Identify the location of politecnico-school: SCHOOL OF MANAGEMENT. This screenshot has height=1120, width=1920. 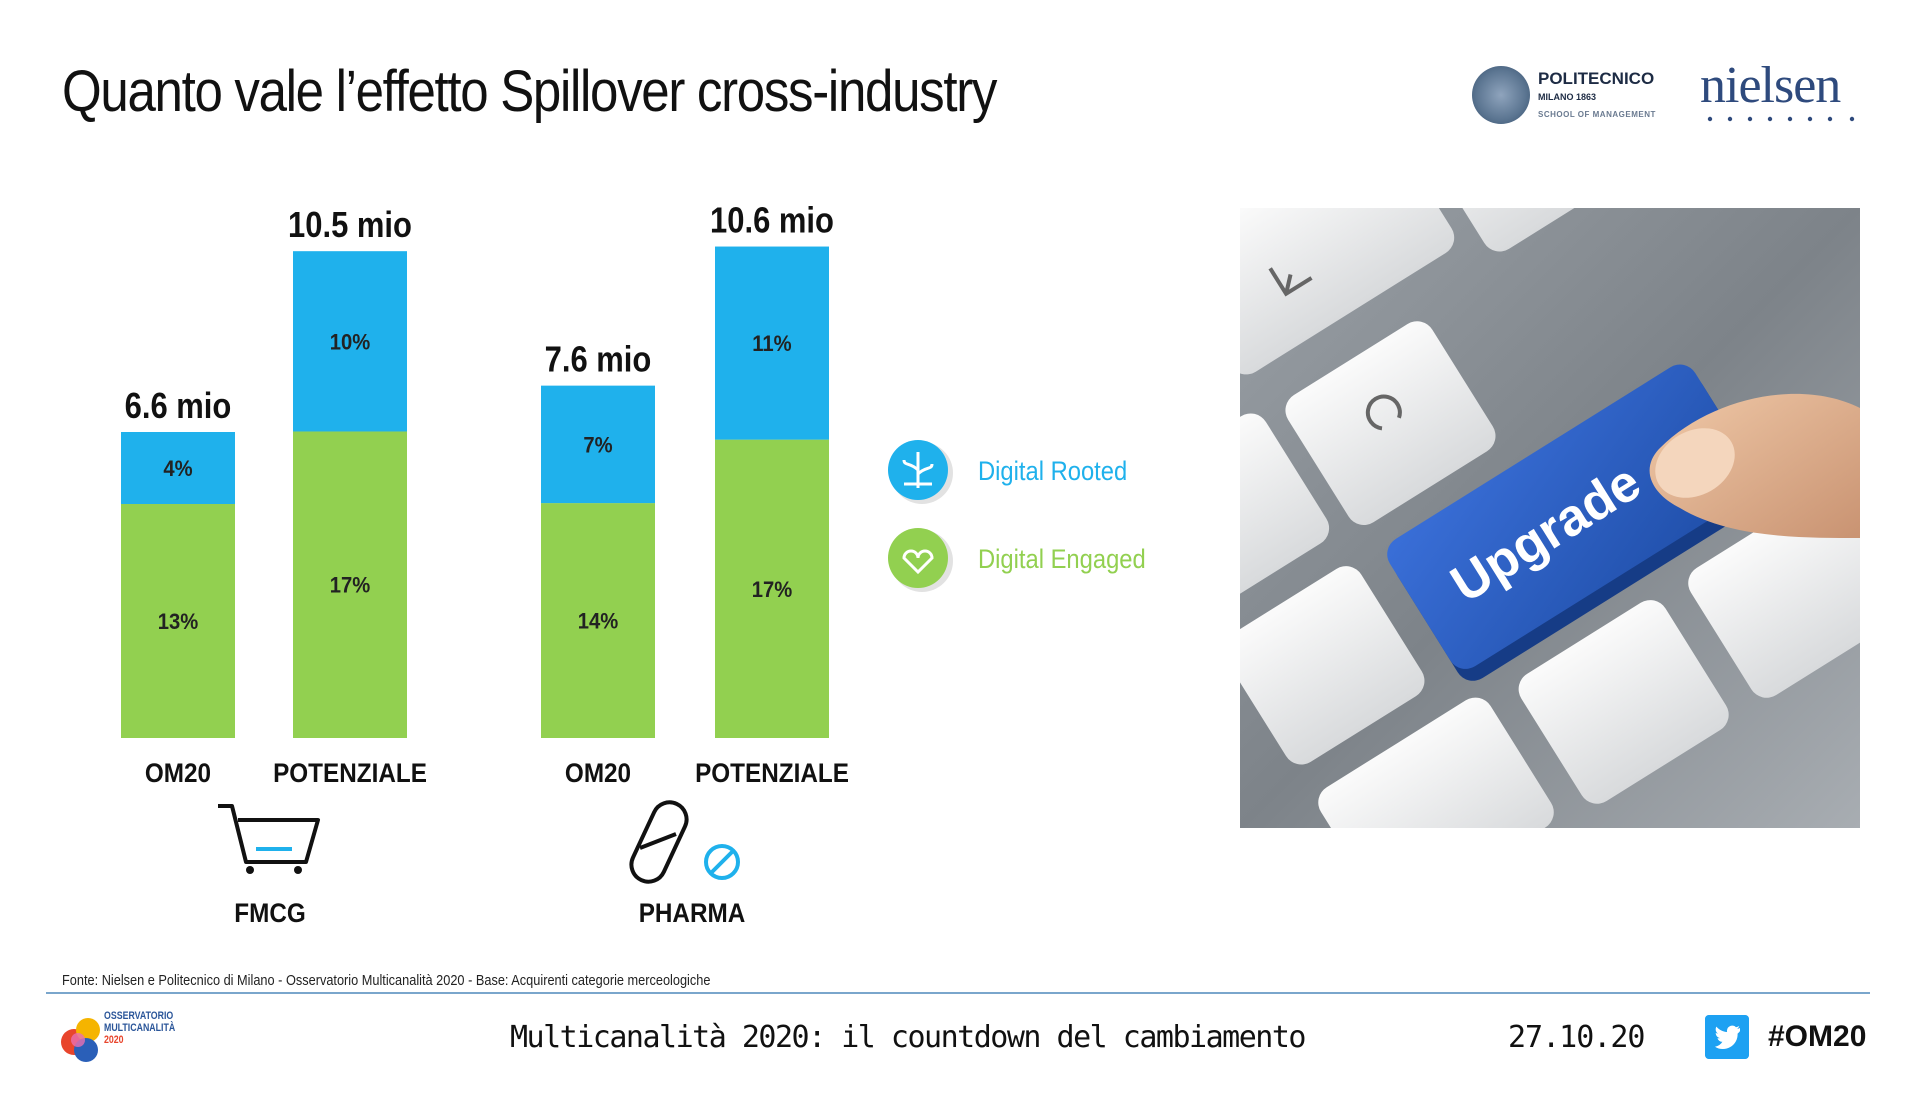
(1597, 114).